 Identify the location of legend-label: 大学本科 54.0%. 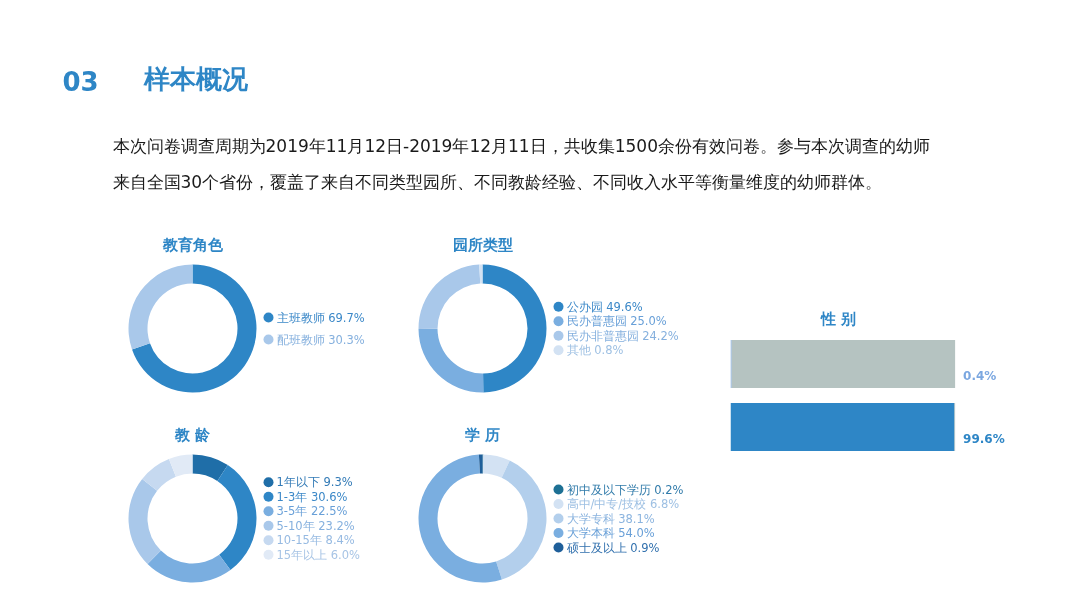
(610, 533).